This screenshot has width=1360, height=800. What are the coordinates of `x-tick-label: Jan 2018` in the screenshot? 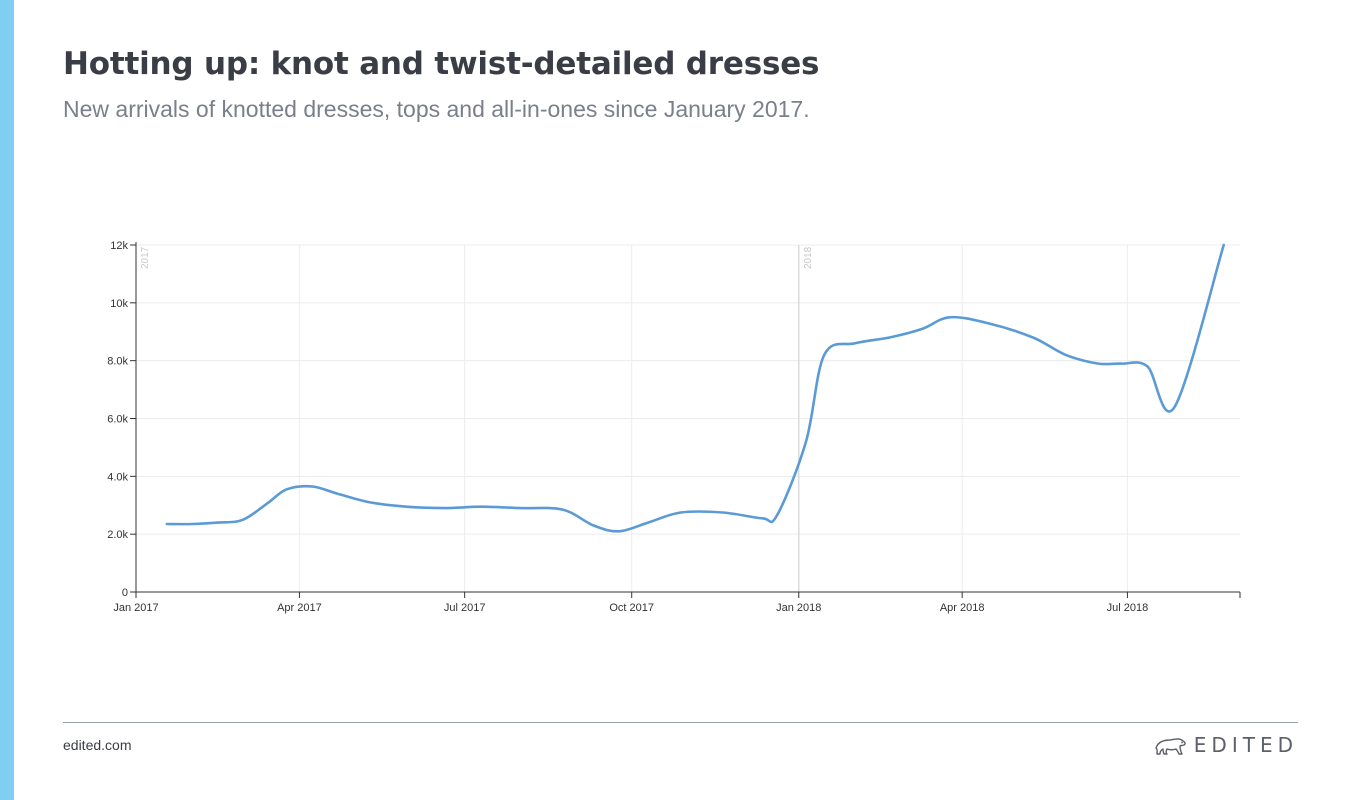 It's located at (798, 608).